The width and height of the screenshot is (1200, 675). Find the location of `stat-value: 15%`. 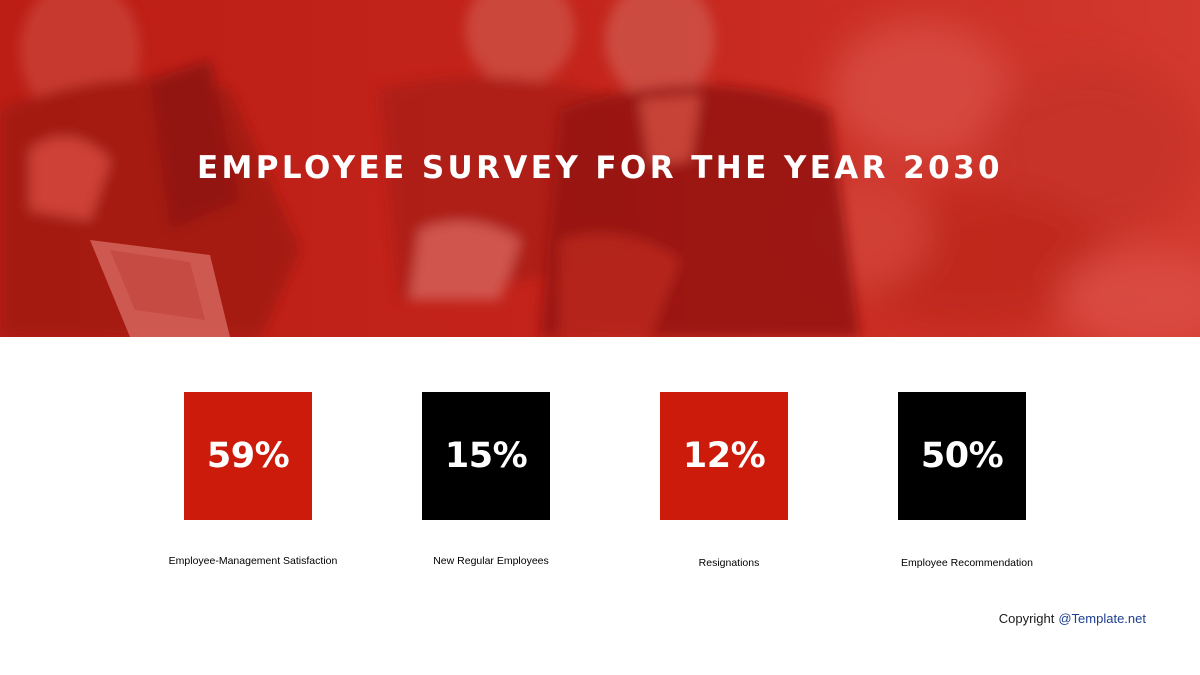

stat-value: 15% is located at coordinates (486, 456).